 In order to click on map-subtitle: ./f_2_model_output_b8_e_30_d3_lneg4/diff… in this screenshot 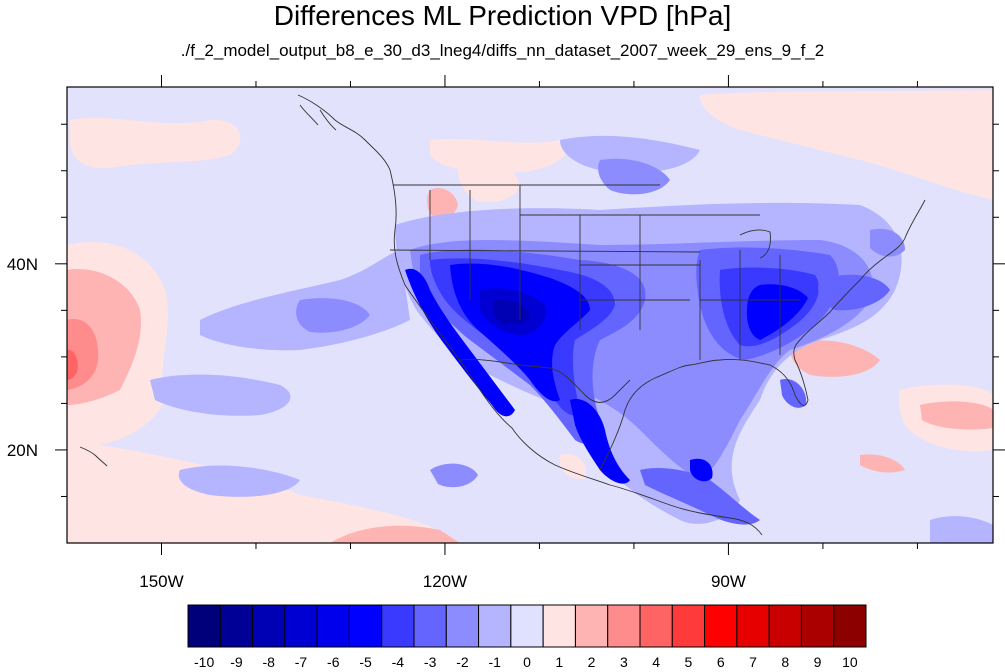, I will do `click(502, 50)`.